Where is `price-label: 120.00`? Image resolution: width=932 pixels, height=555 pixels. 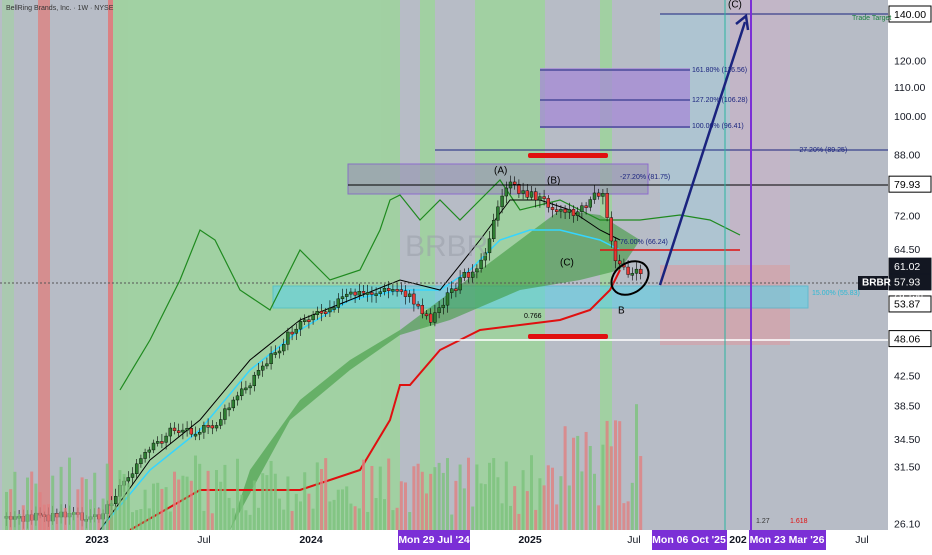
price-label: 120.00 is located at coordinates (910, 62).